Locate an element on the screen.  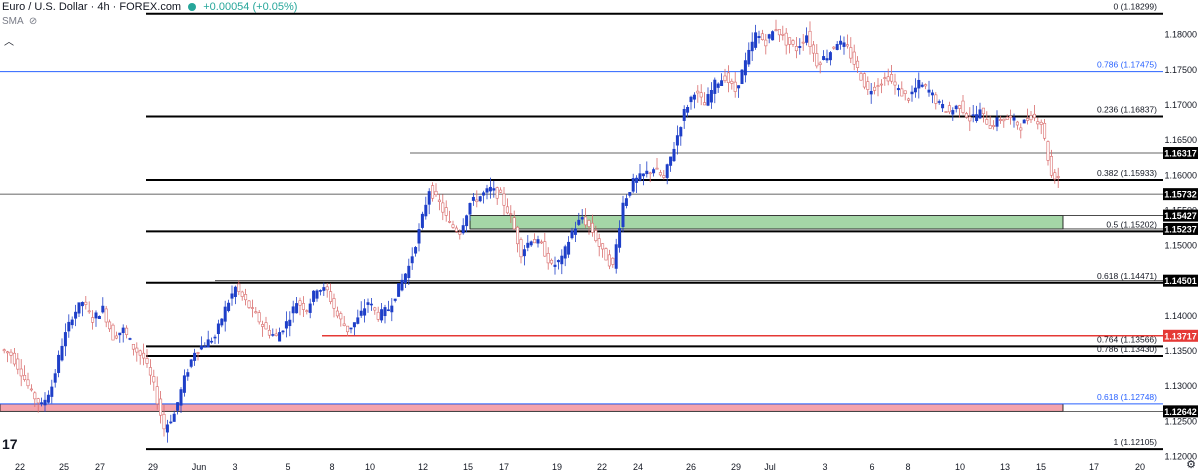
x-tick-label: 12 is located at coordinates (423, 467).